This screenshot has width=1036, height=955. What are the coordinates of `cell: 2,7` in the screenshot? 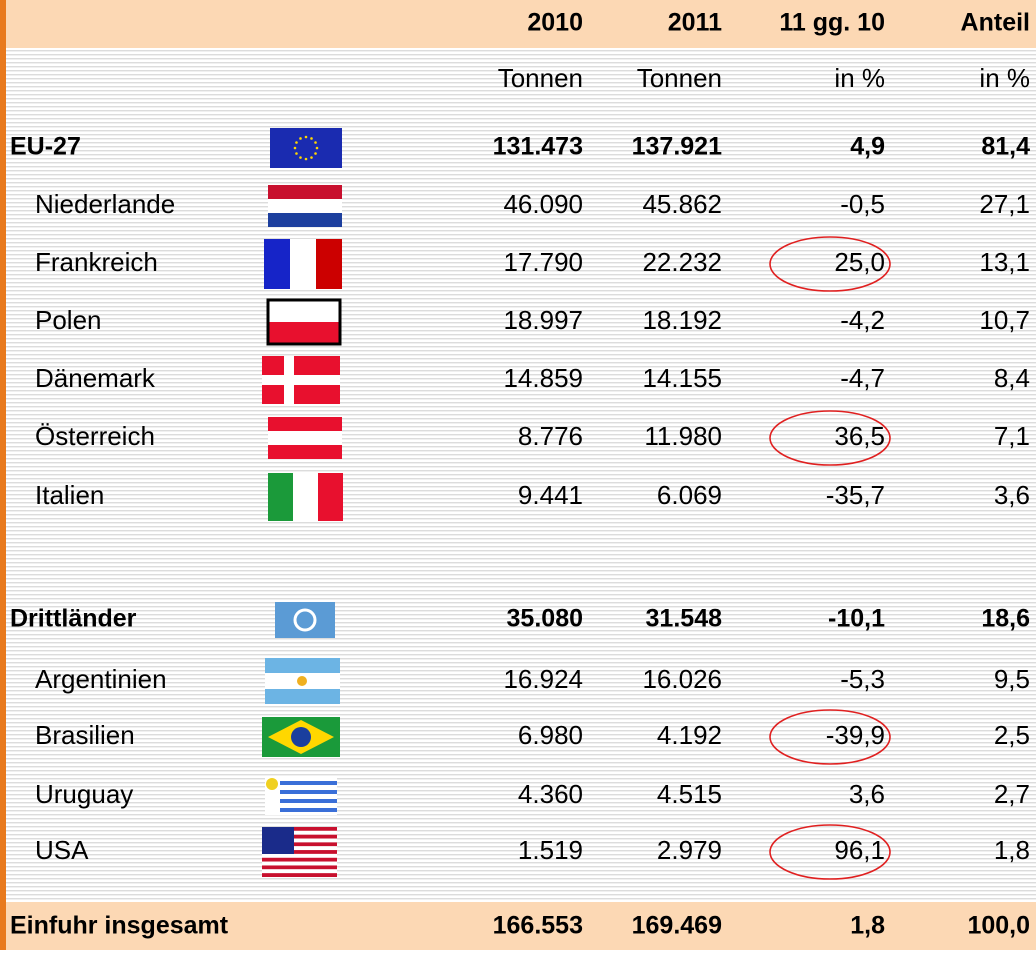 It's located at (1012, 794).